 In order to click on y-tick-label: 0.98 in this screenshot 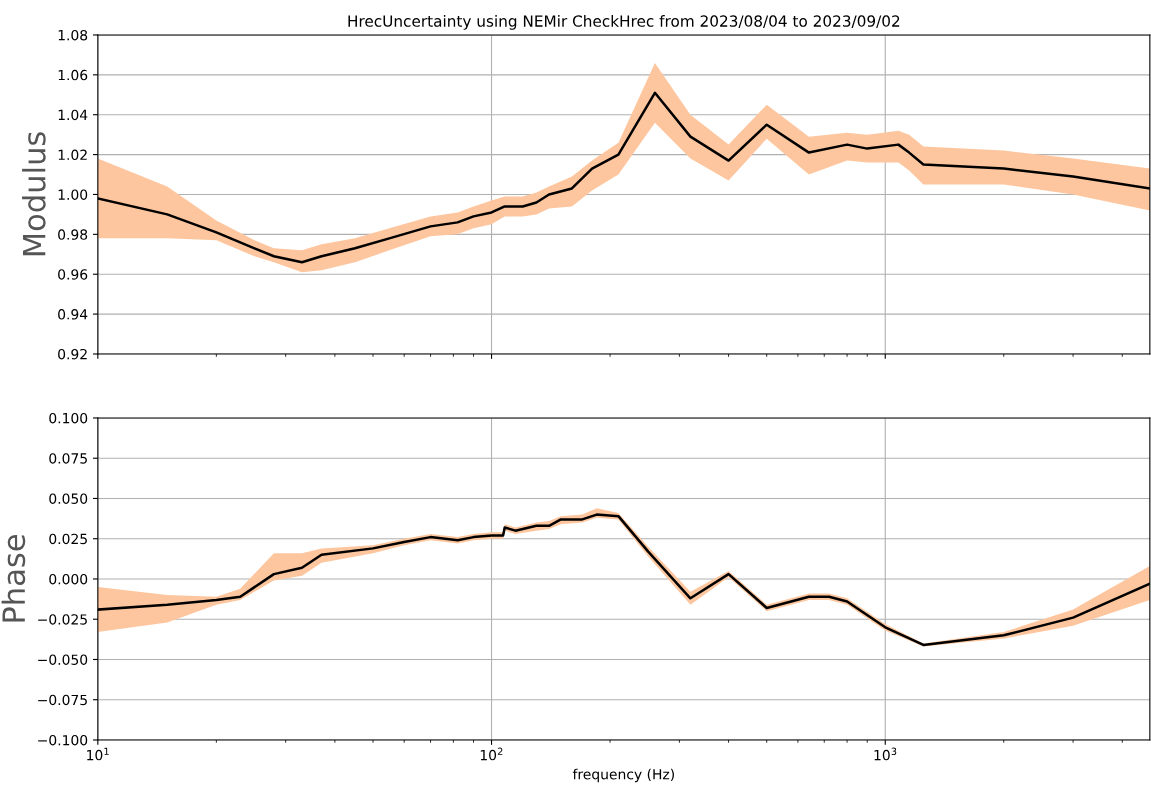, I will do `click(73, 234)`.